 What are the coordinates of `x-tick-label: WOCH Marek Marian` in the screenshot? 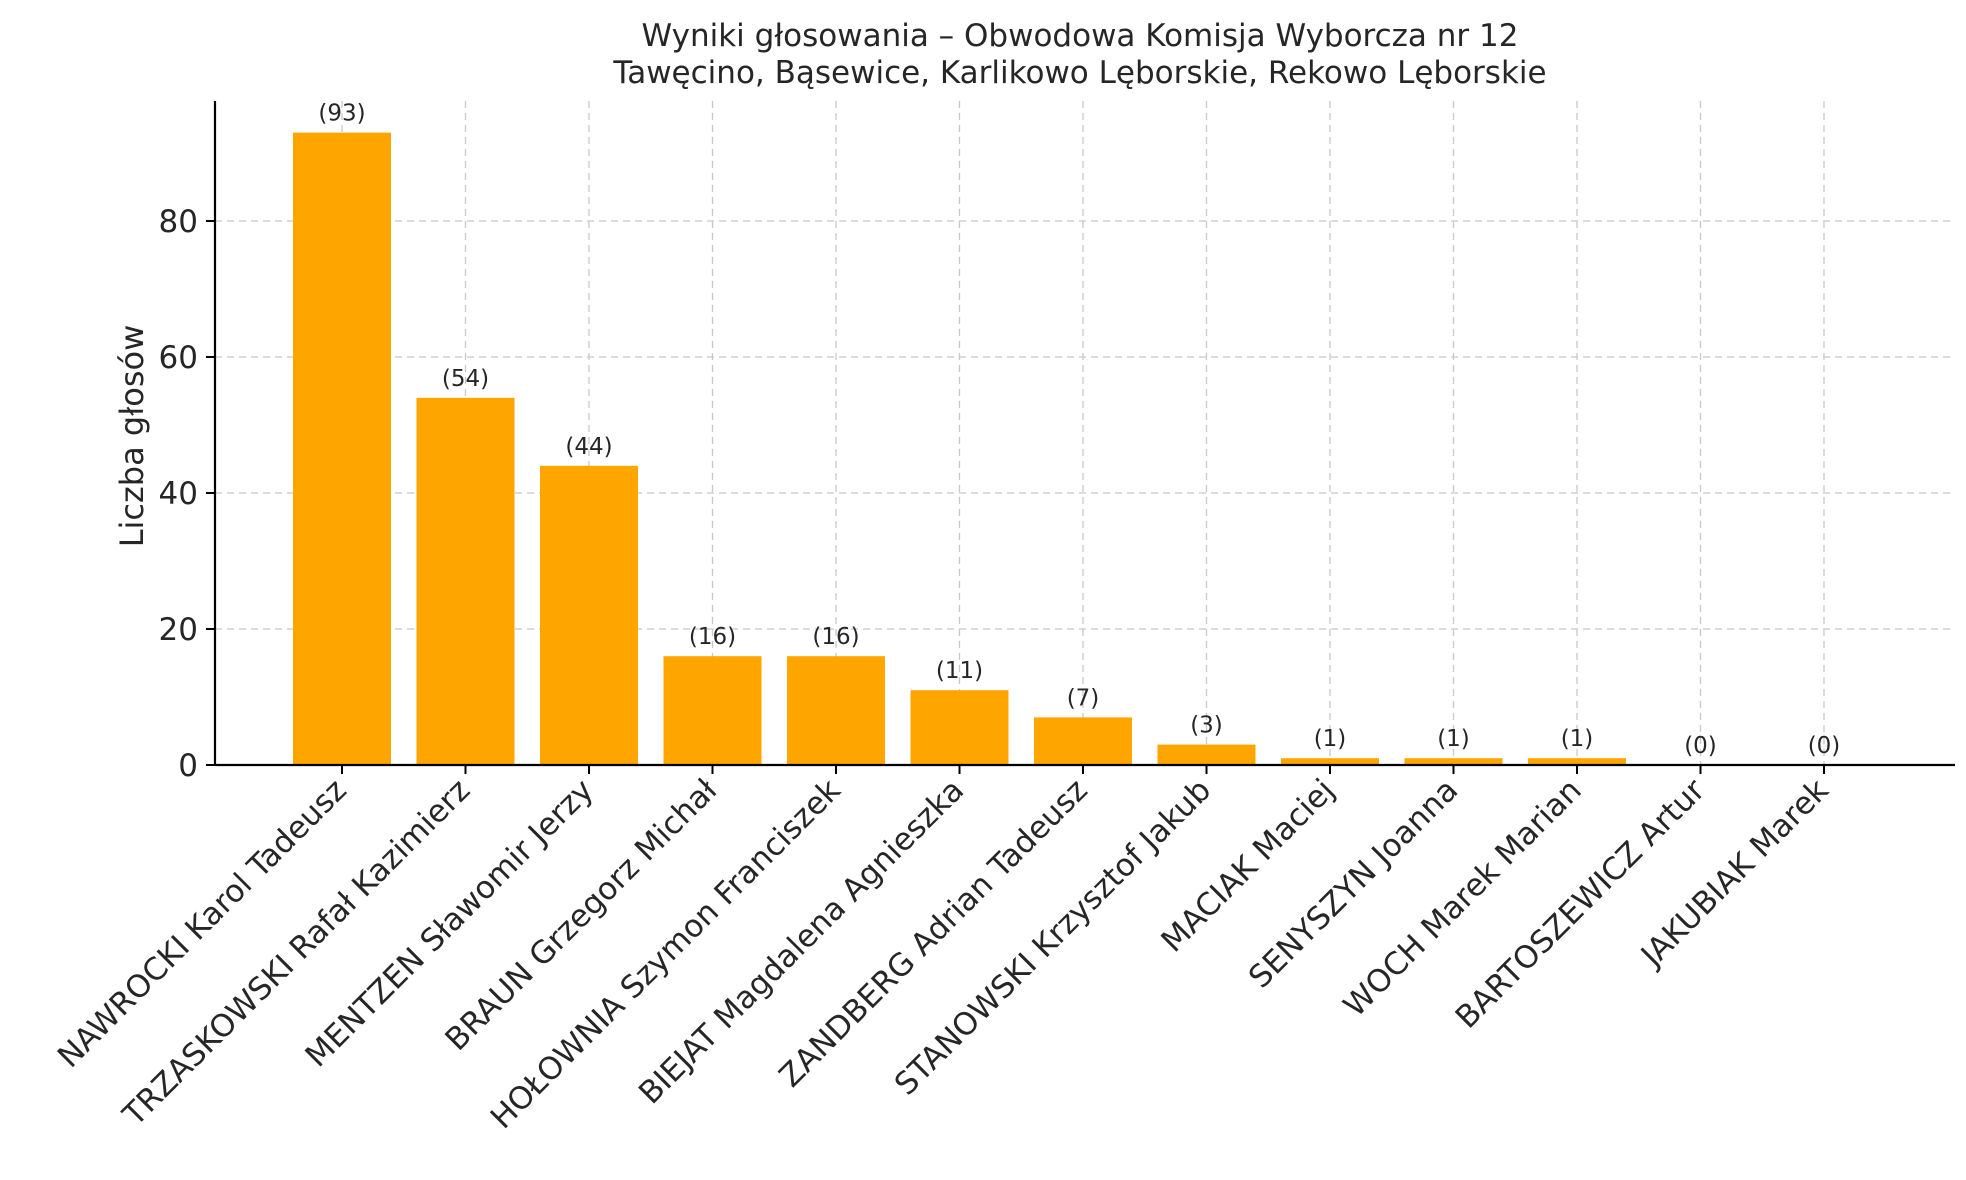 It's located at (1463, 898).